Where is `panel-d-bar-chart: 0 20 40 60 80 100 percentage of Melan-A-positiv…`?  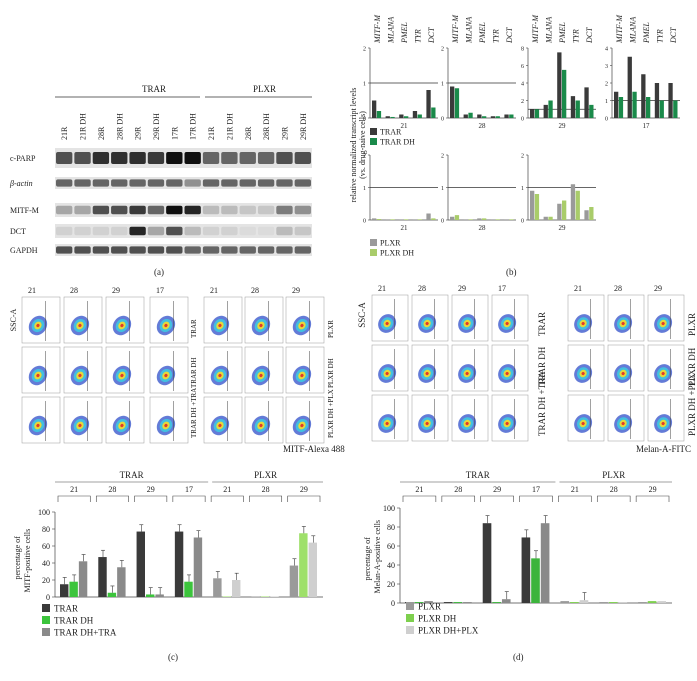
panel-d-bar-chart: 0 20 40 60 80 100 percentage of Melan-A-positiv… is located at coordinates (517, 539).